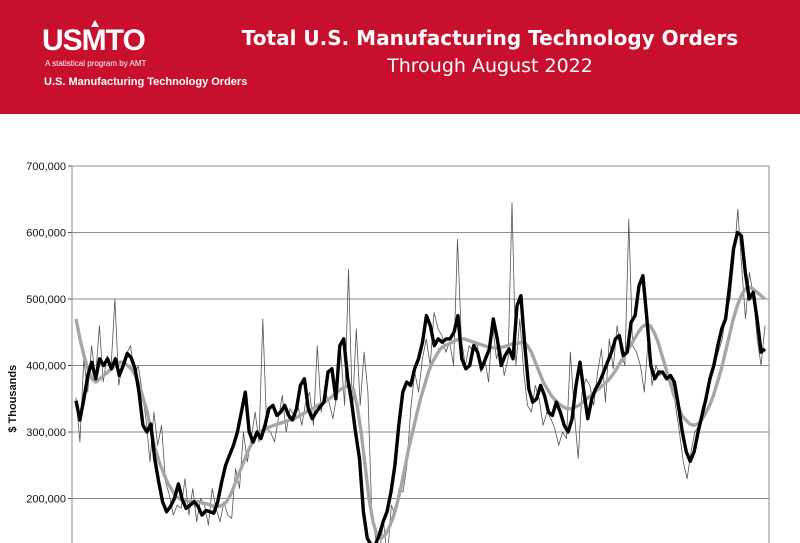 This screenshot has width=800, height=543. I want to click on y-tick-label: 300,000, so click(46, 433).